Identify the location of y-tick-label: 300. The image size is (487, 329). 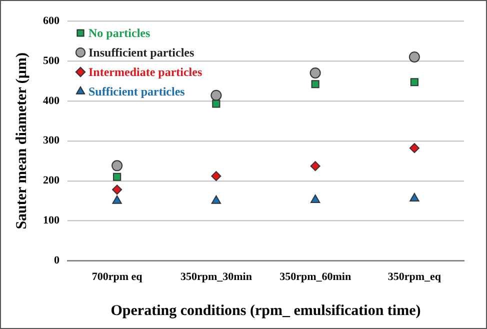
(51, 140).